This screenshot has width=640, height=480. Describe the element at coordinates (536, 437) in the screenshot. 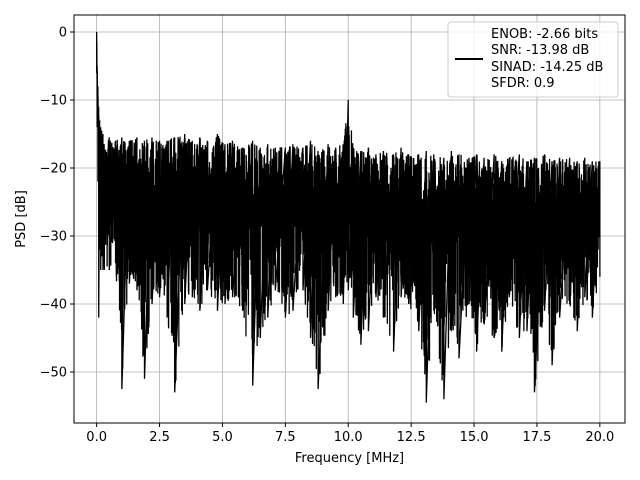

I see `x-tick-label: 17.5` at that location.